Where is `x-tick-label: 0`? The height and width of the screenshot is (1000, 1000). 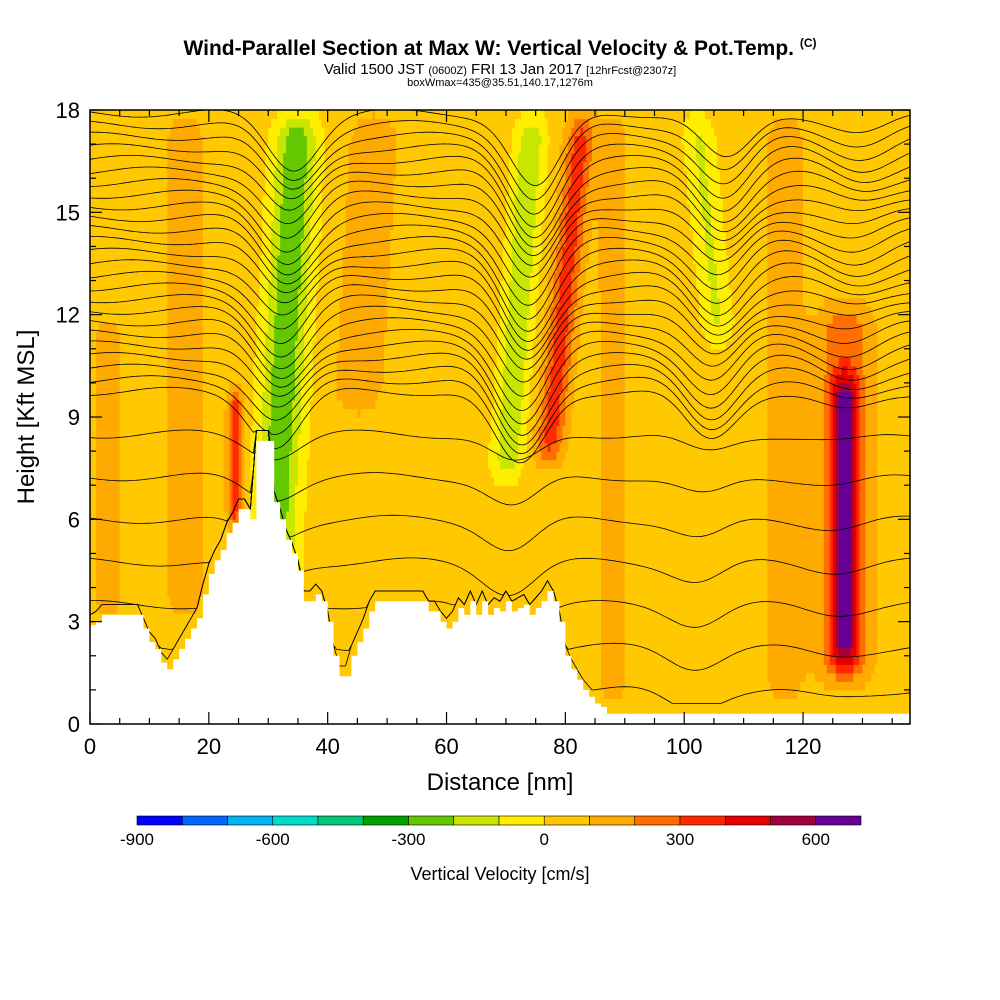 x-tick-label: 0 is located at coordinates (90, 746).